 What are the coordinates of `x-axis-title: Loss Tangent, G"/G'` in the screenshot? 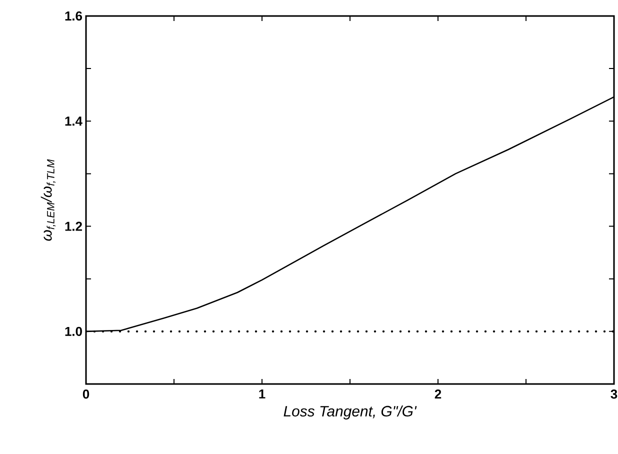 It's located at (350, 413).